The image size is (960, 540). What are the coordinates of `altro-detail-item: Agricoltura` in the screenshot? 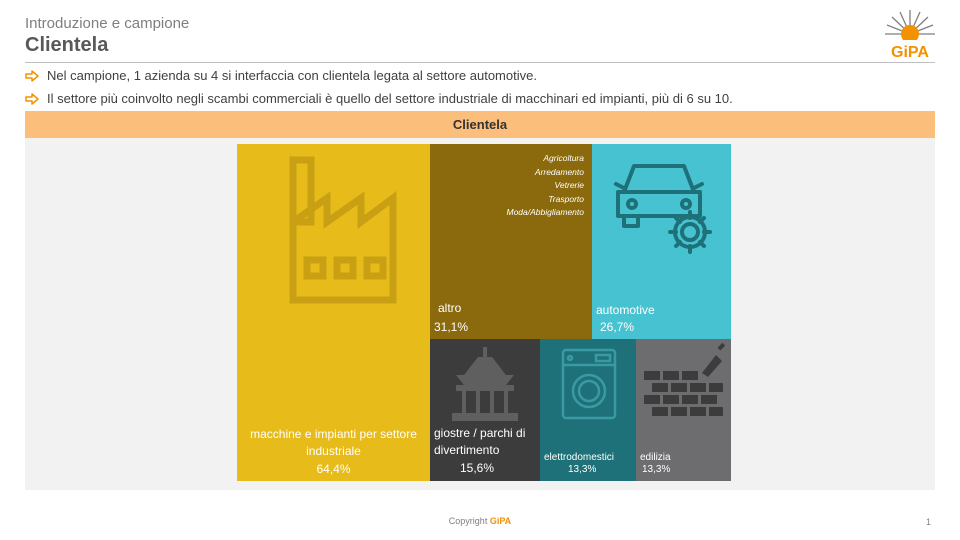 It's located at (563, 158).